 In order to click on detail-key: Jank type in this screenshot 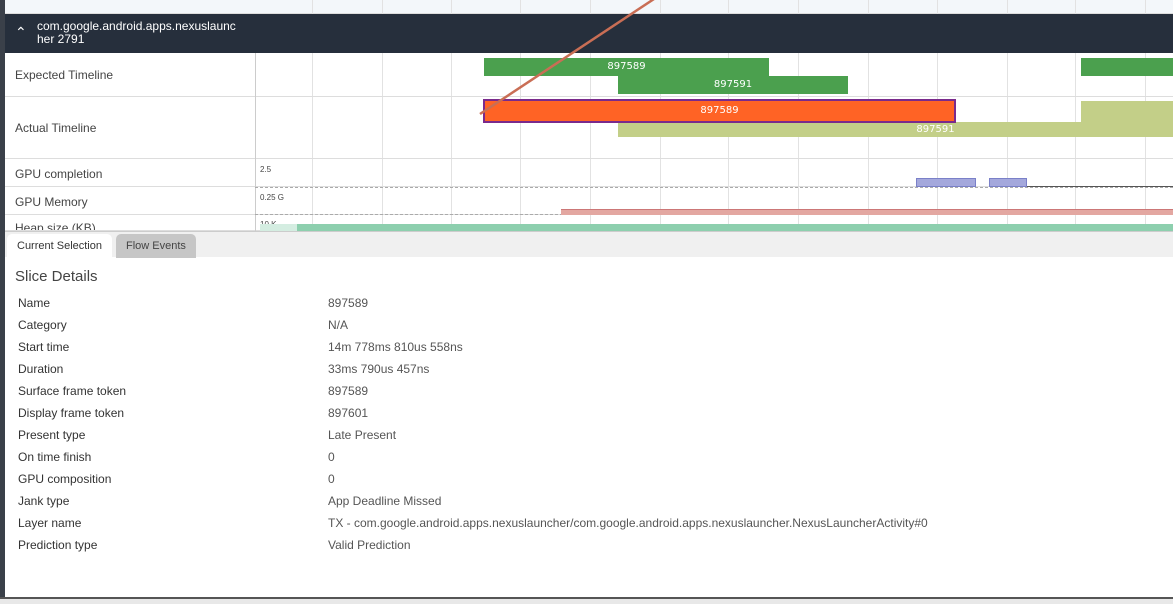, I will do `click(44, 501)`.